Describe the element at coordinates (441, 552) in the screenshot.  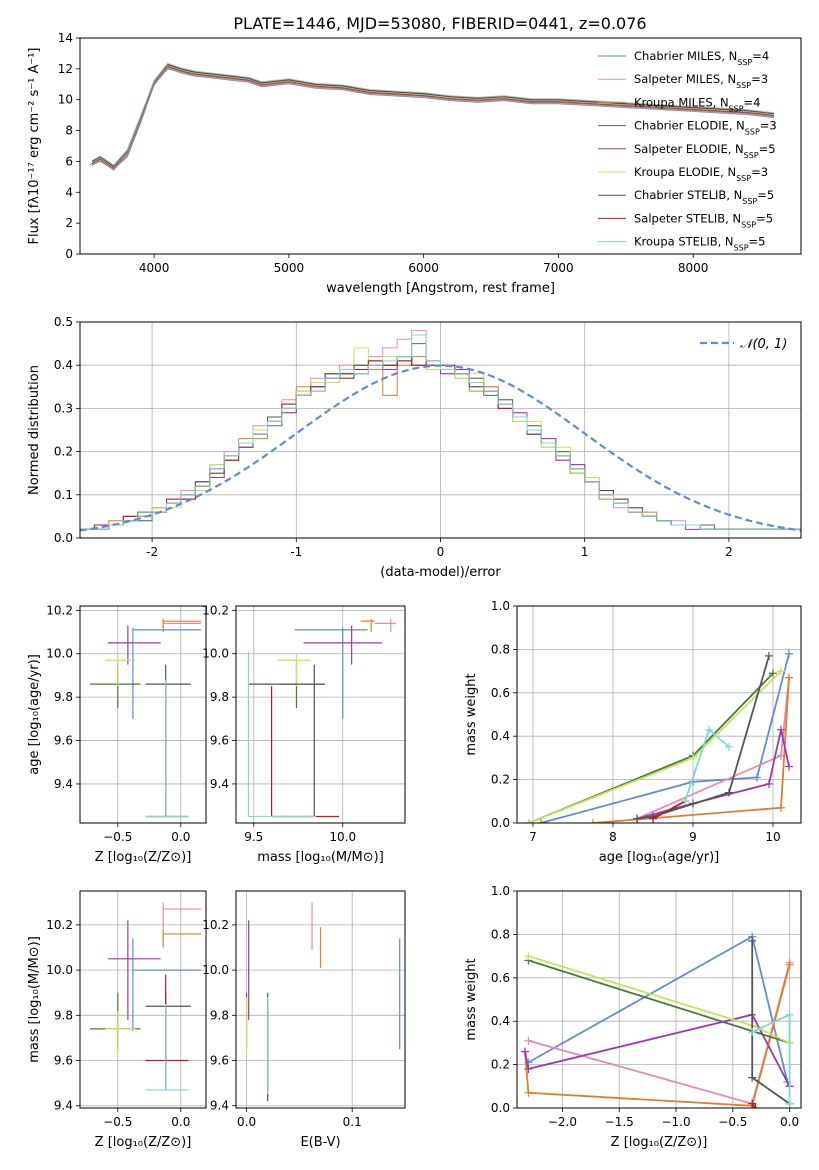
I see `x-tick-label: 0` at that location.